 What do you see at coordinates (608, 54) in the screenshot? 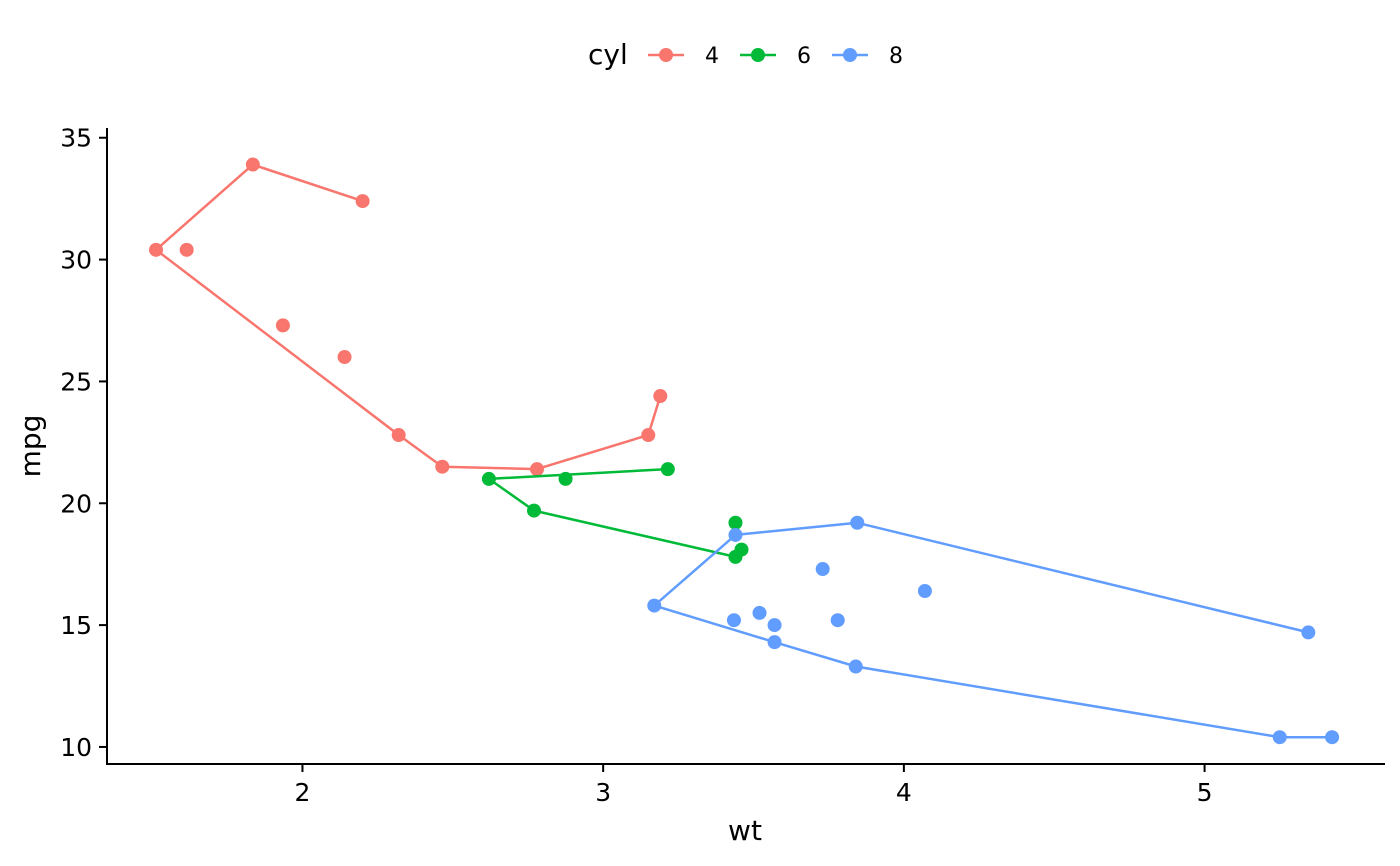
I see `legend-title: cyl` at bounding box center [608, 54].